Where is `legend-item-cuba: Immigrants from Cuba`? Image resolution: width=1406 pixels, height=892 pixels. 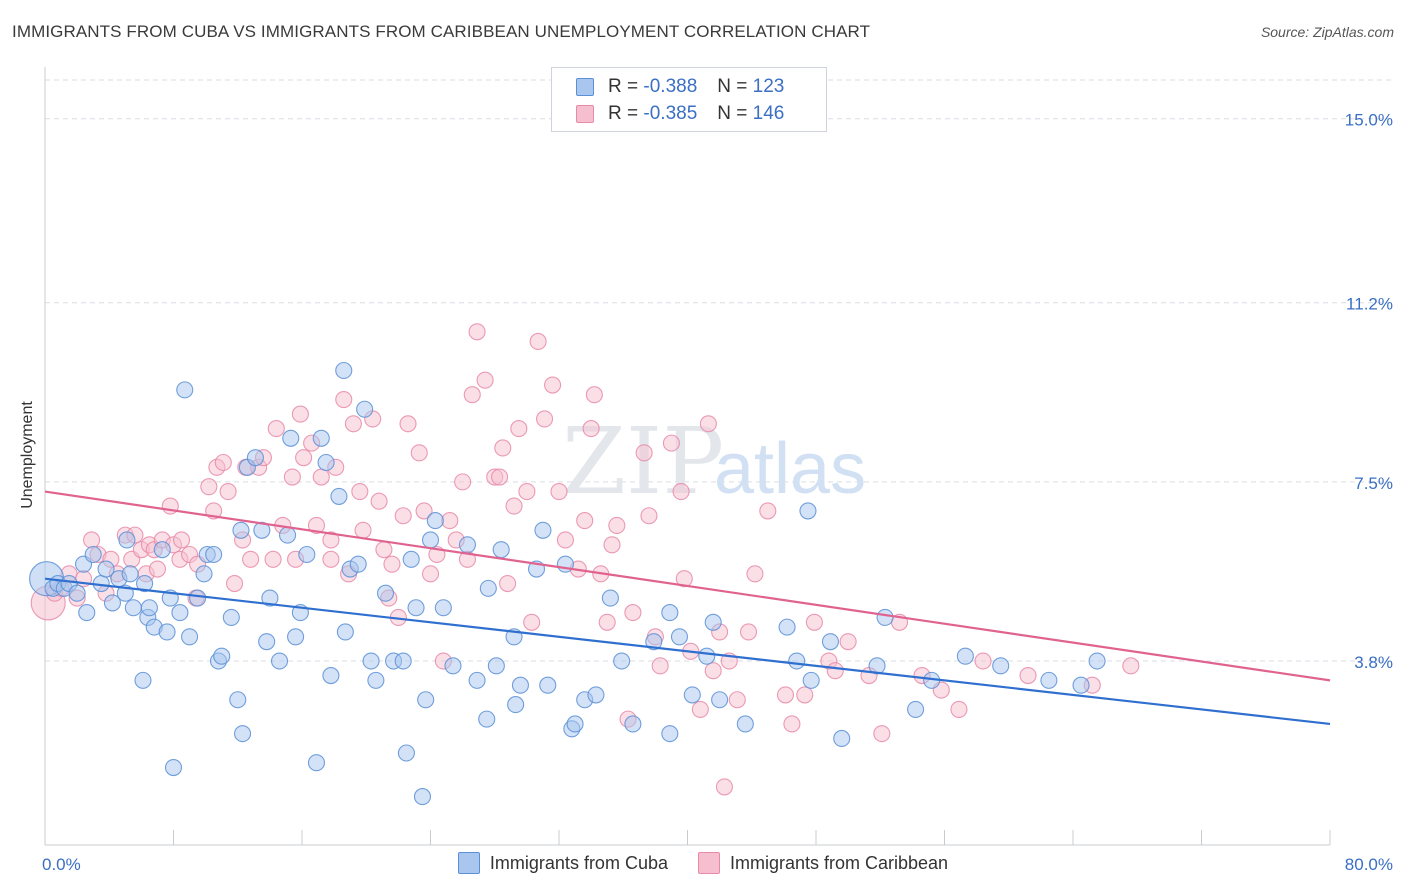 legend-item-cuba: Immigrants from Cuba is located at coordinates (562, 863).